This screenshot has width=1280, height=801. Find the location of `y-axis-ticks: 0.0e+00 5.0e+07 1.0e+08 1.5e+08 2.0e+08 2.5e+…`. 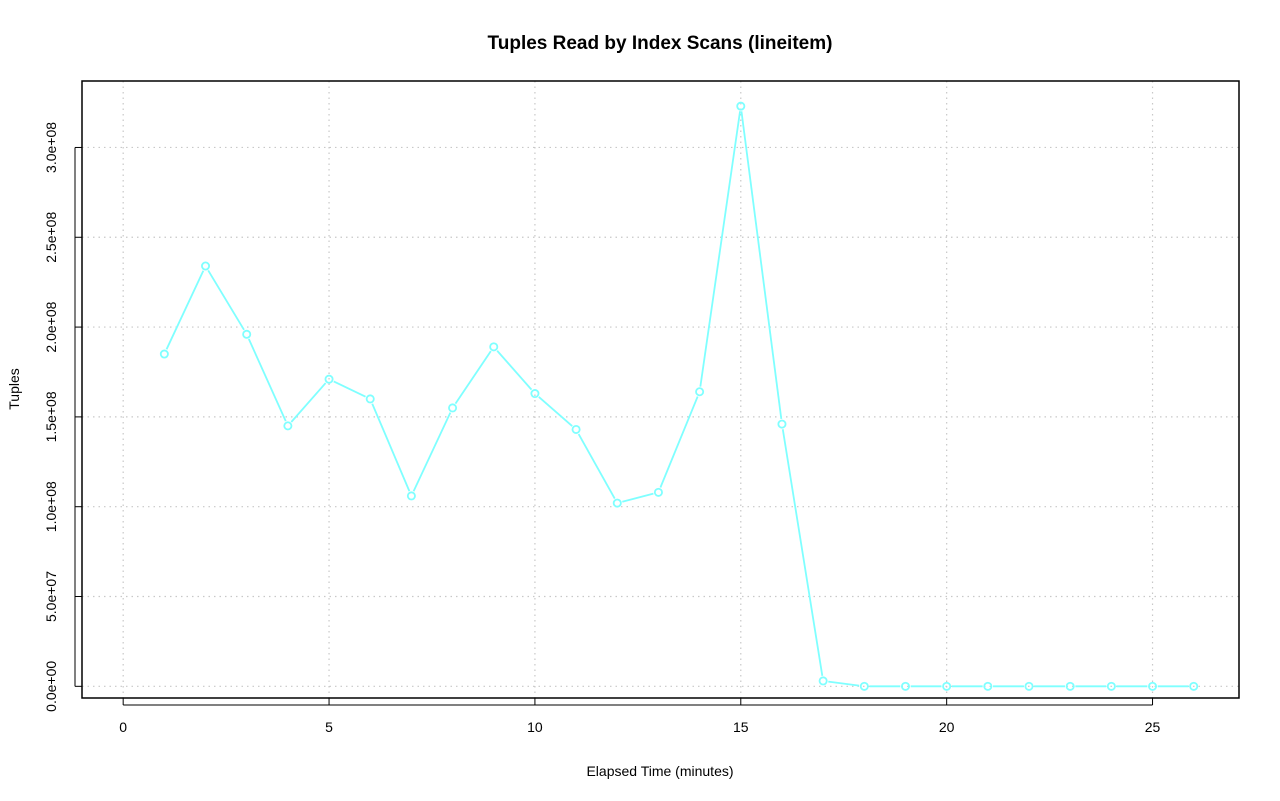

y-axis-ticks: 0.0e+00 5.0e+07 1.0e+08 1.5e+08 2.0e+08 2.5e+… is located at coordinates (62, 417).